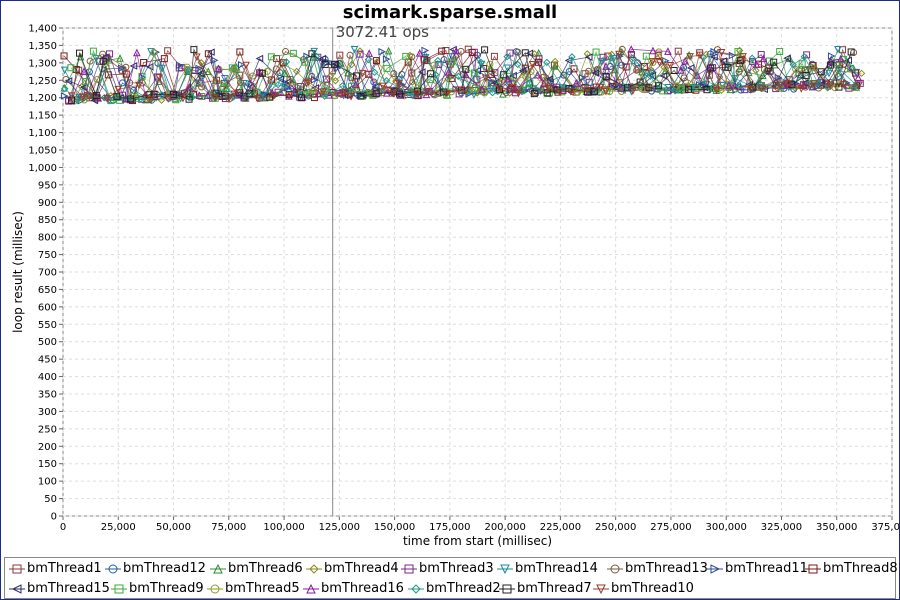 The width and height of the screenshot is (900, 600). I want to click on legend-label: bmThread1, so click(64, 568).